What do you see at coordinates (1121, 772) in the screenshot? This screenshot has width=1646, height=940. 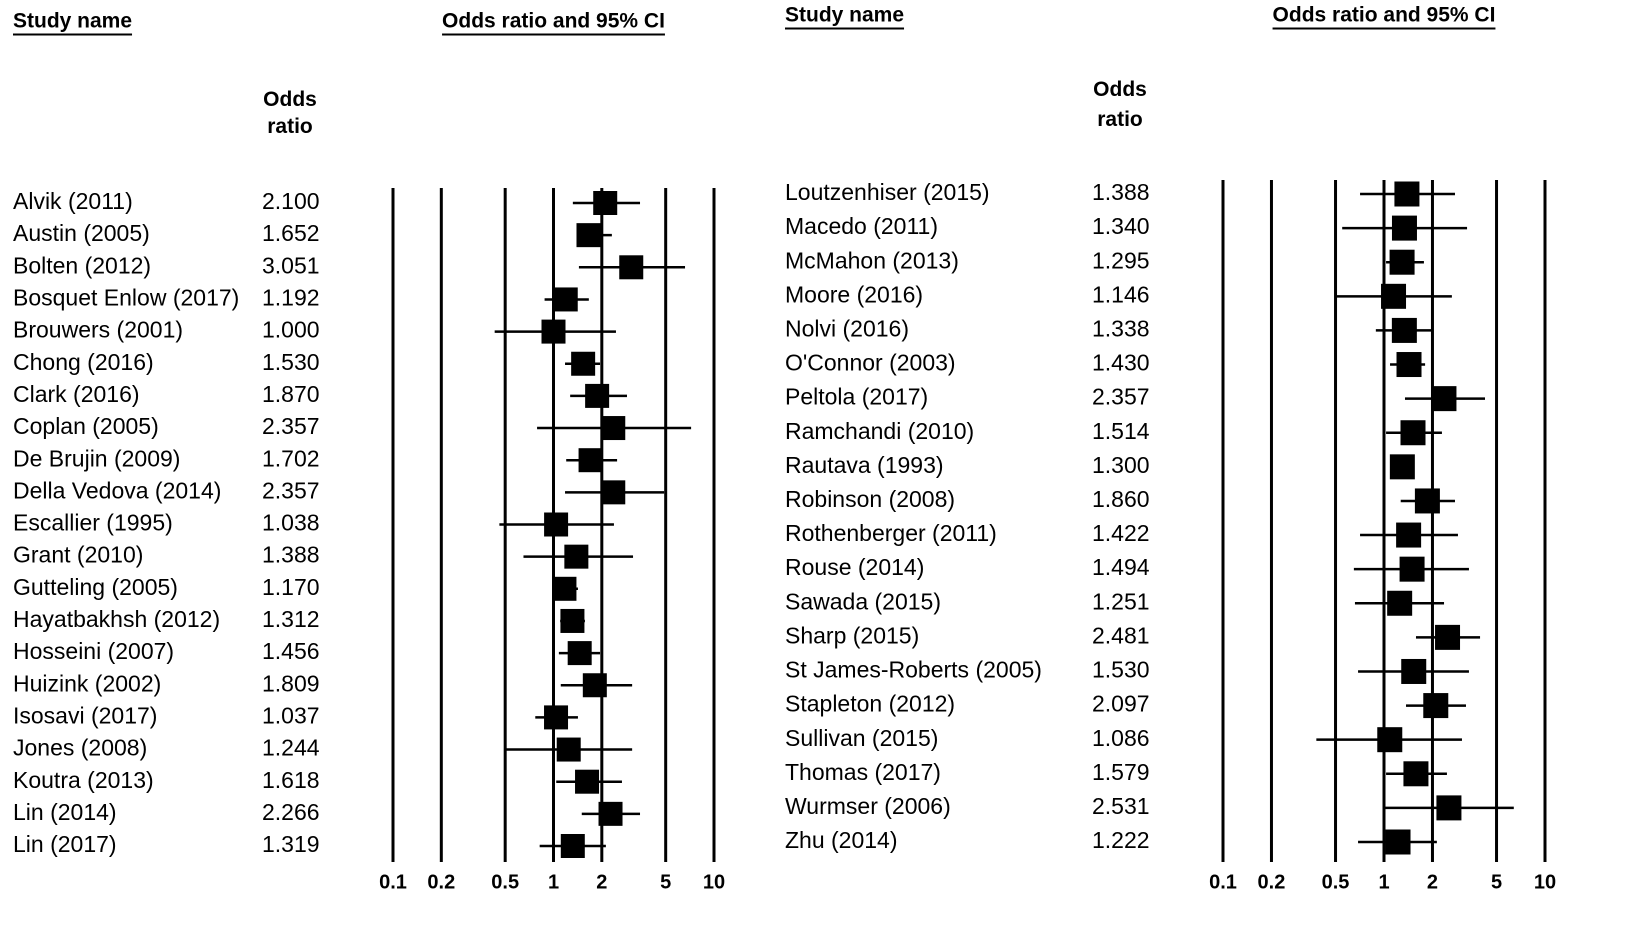 I see `odds-ratio-label: 1.579` at bounding box center [1121, 772].